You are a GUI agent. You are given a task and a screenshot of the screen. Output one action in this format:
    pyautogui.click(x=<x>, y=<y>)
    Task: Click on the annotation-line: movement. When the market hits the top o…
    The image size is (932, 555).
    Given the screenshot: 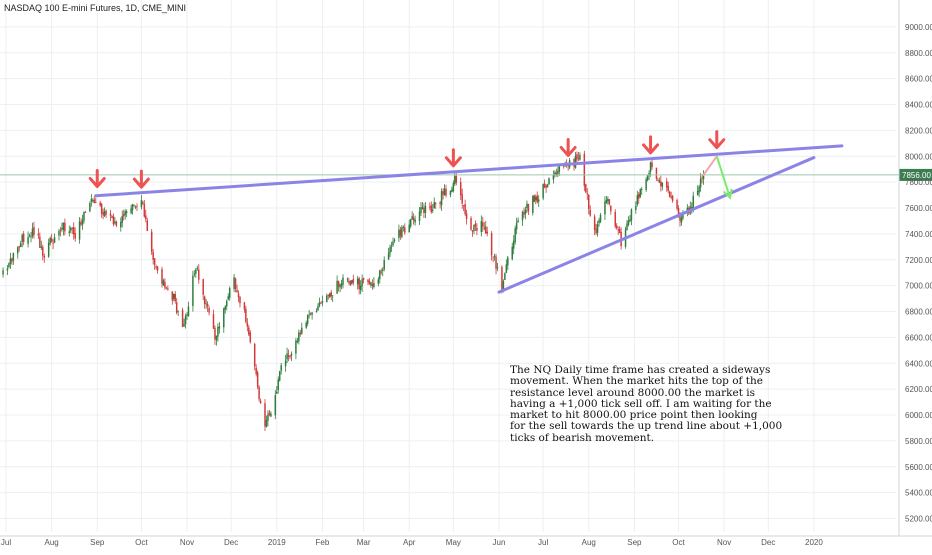 What is the action you would take?
    pyautogui.click(x=636, y=381)
    